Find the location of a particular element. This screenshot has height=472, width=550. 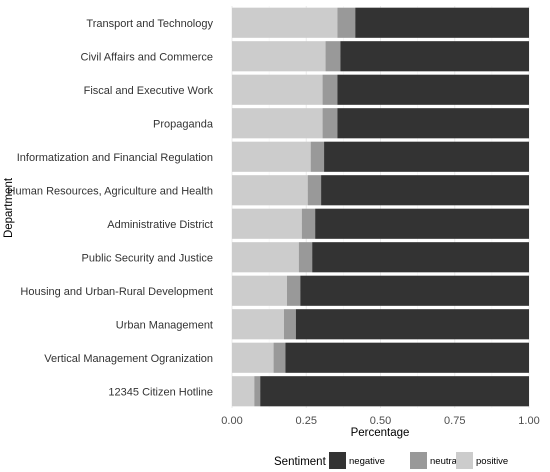

category-label: Urban Management is located at coordinates (164, 325).